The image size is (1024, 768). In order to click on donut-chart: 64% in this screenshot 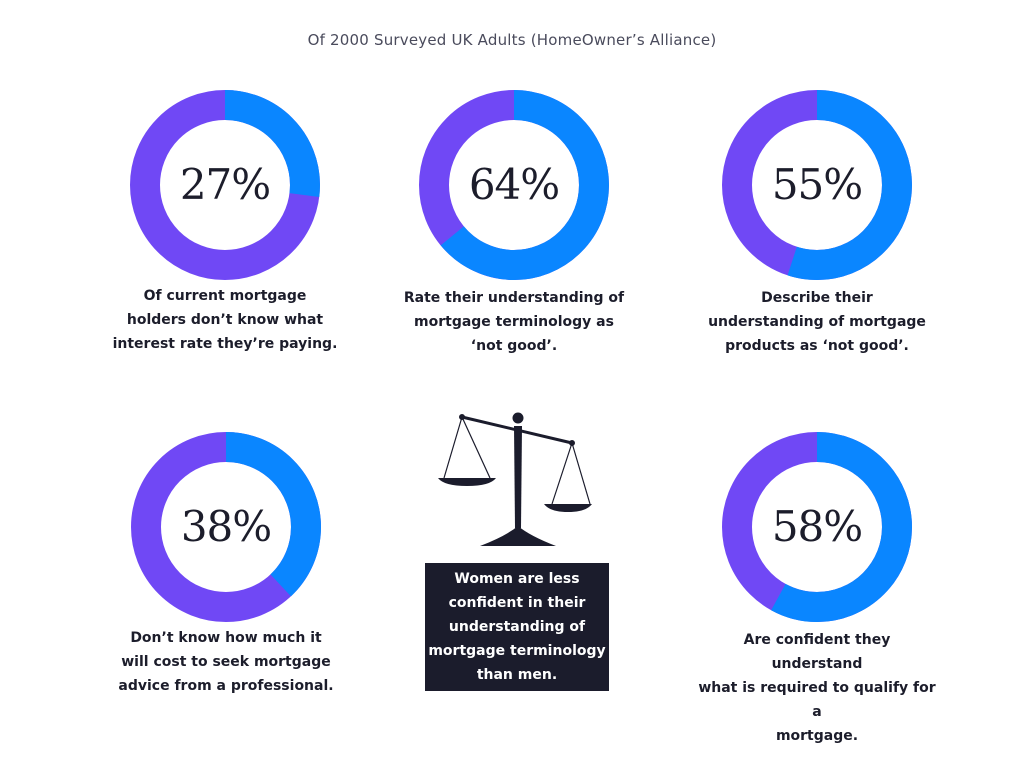, I will do `click(514, 185)`.